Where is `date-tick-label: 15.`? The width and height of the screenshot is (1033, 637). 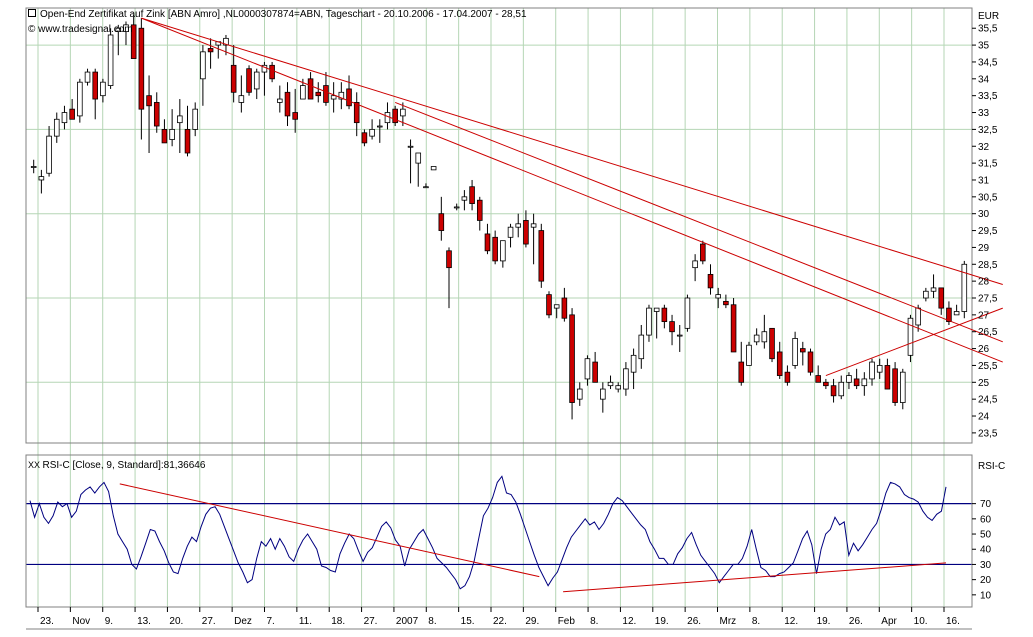 date-tick-label: 15. is located at coordinates (468, 621).